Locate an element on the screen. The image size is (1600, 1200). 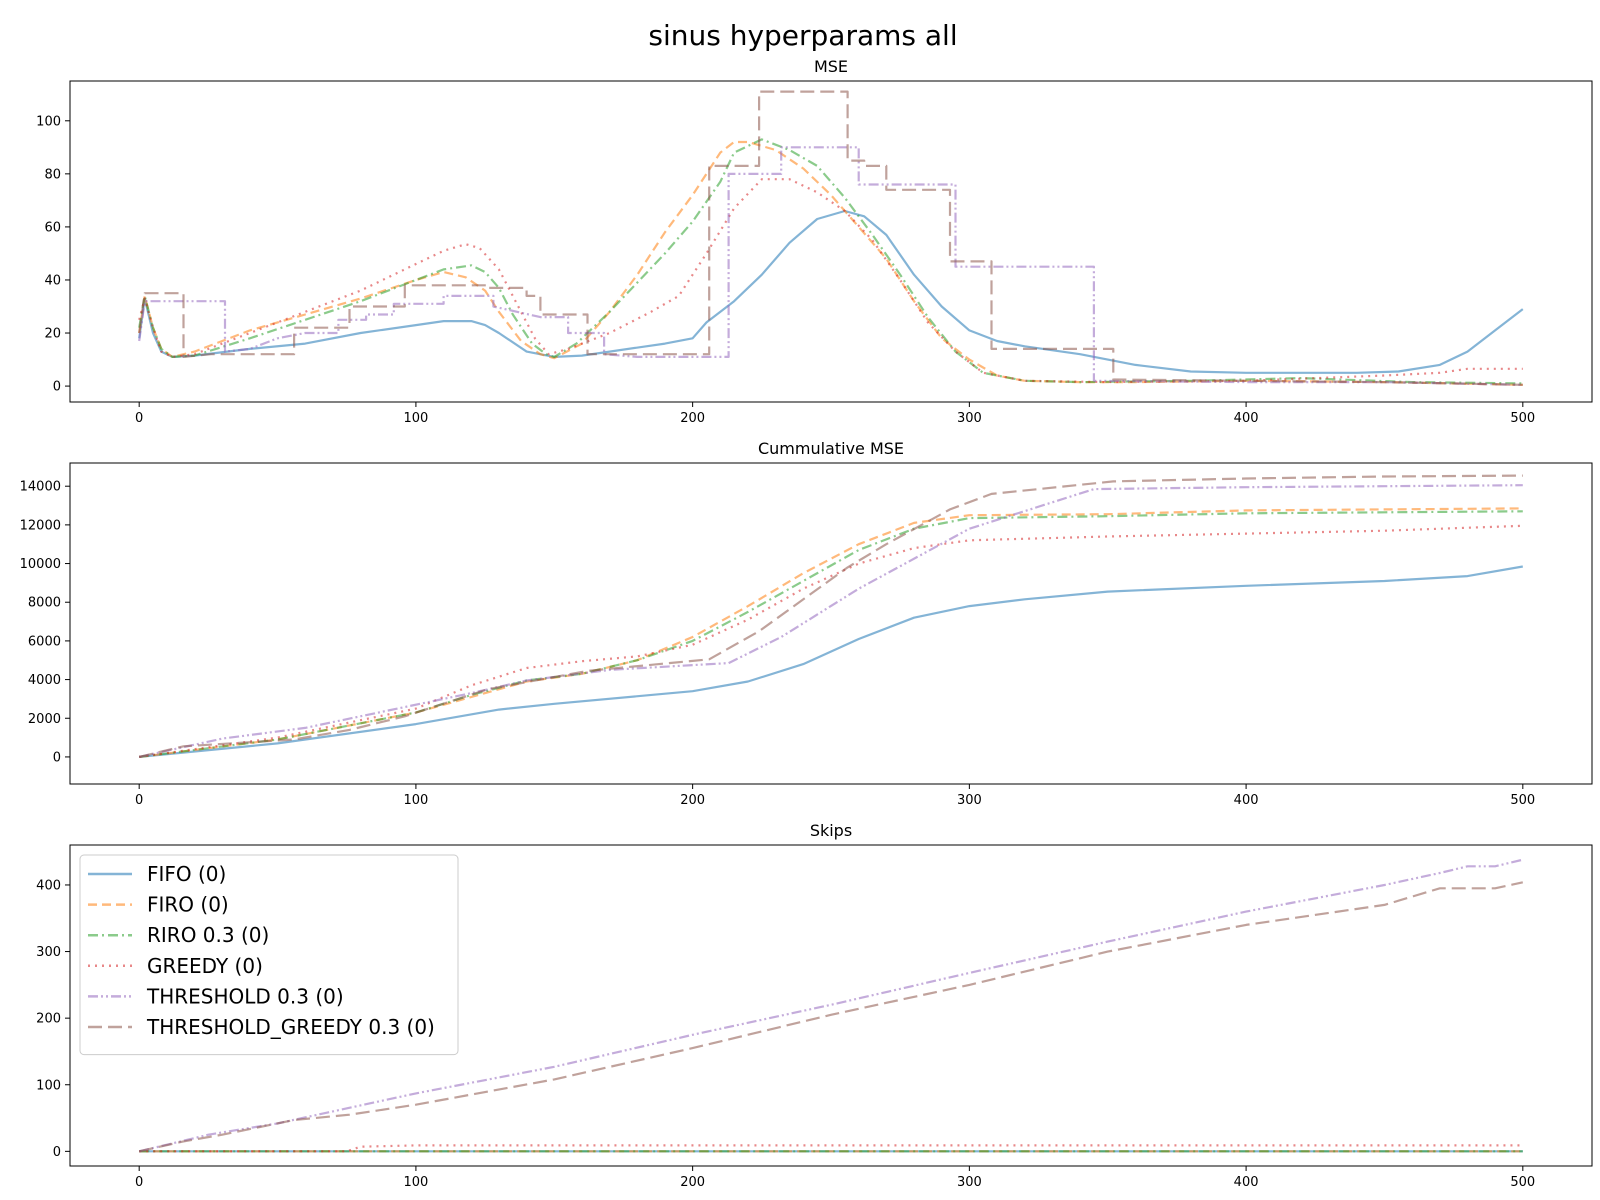
legend-entry: RIRO 0.3 (0) is located at coordinates (208, 935).